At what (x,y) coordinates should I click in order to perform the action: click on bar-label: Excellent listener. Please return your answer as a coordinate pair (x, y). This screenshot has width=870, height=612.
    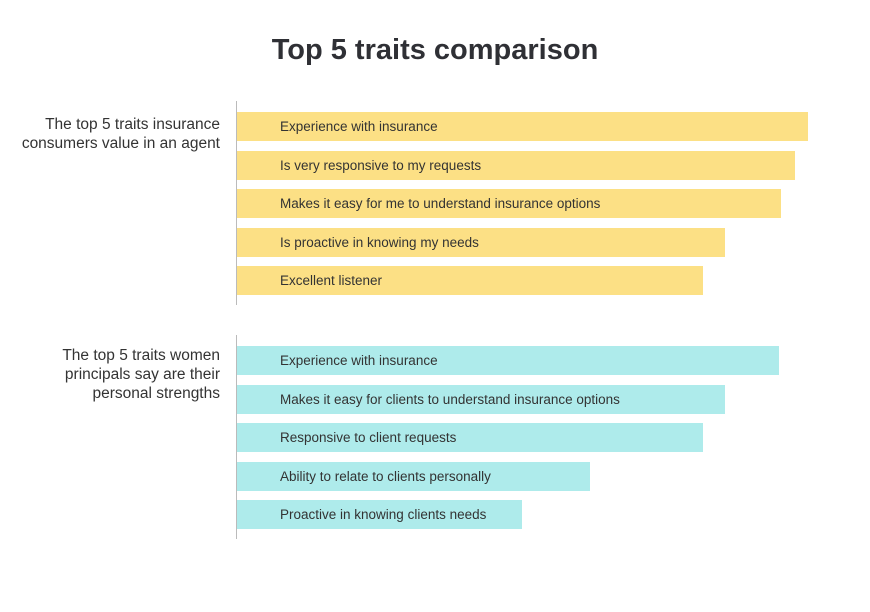
    Looking at the image, I should click on (331, 280).